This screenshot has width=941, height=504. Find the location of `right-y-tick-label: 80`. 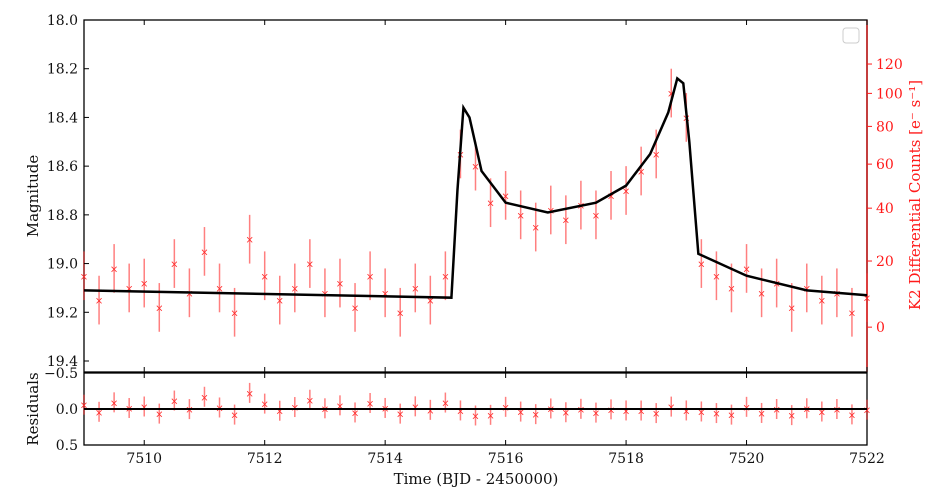

right-y-tick-label: 80 is located at coordinates (885, 127).